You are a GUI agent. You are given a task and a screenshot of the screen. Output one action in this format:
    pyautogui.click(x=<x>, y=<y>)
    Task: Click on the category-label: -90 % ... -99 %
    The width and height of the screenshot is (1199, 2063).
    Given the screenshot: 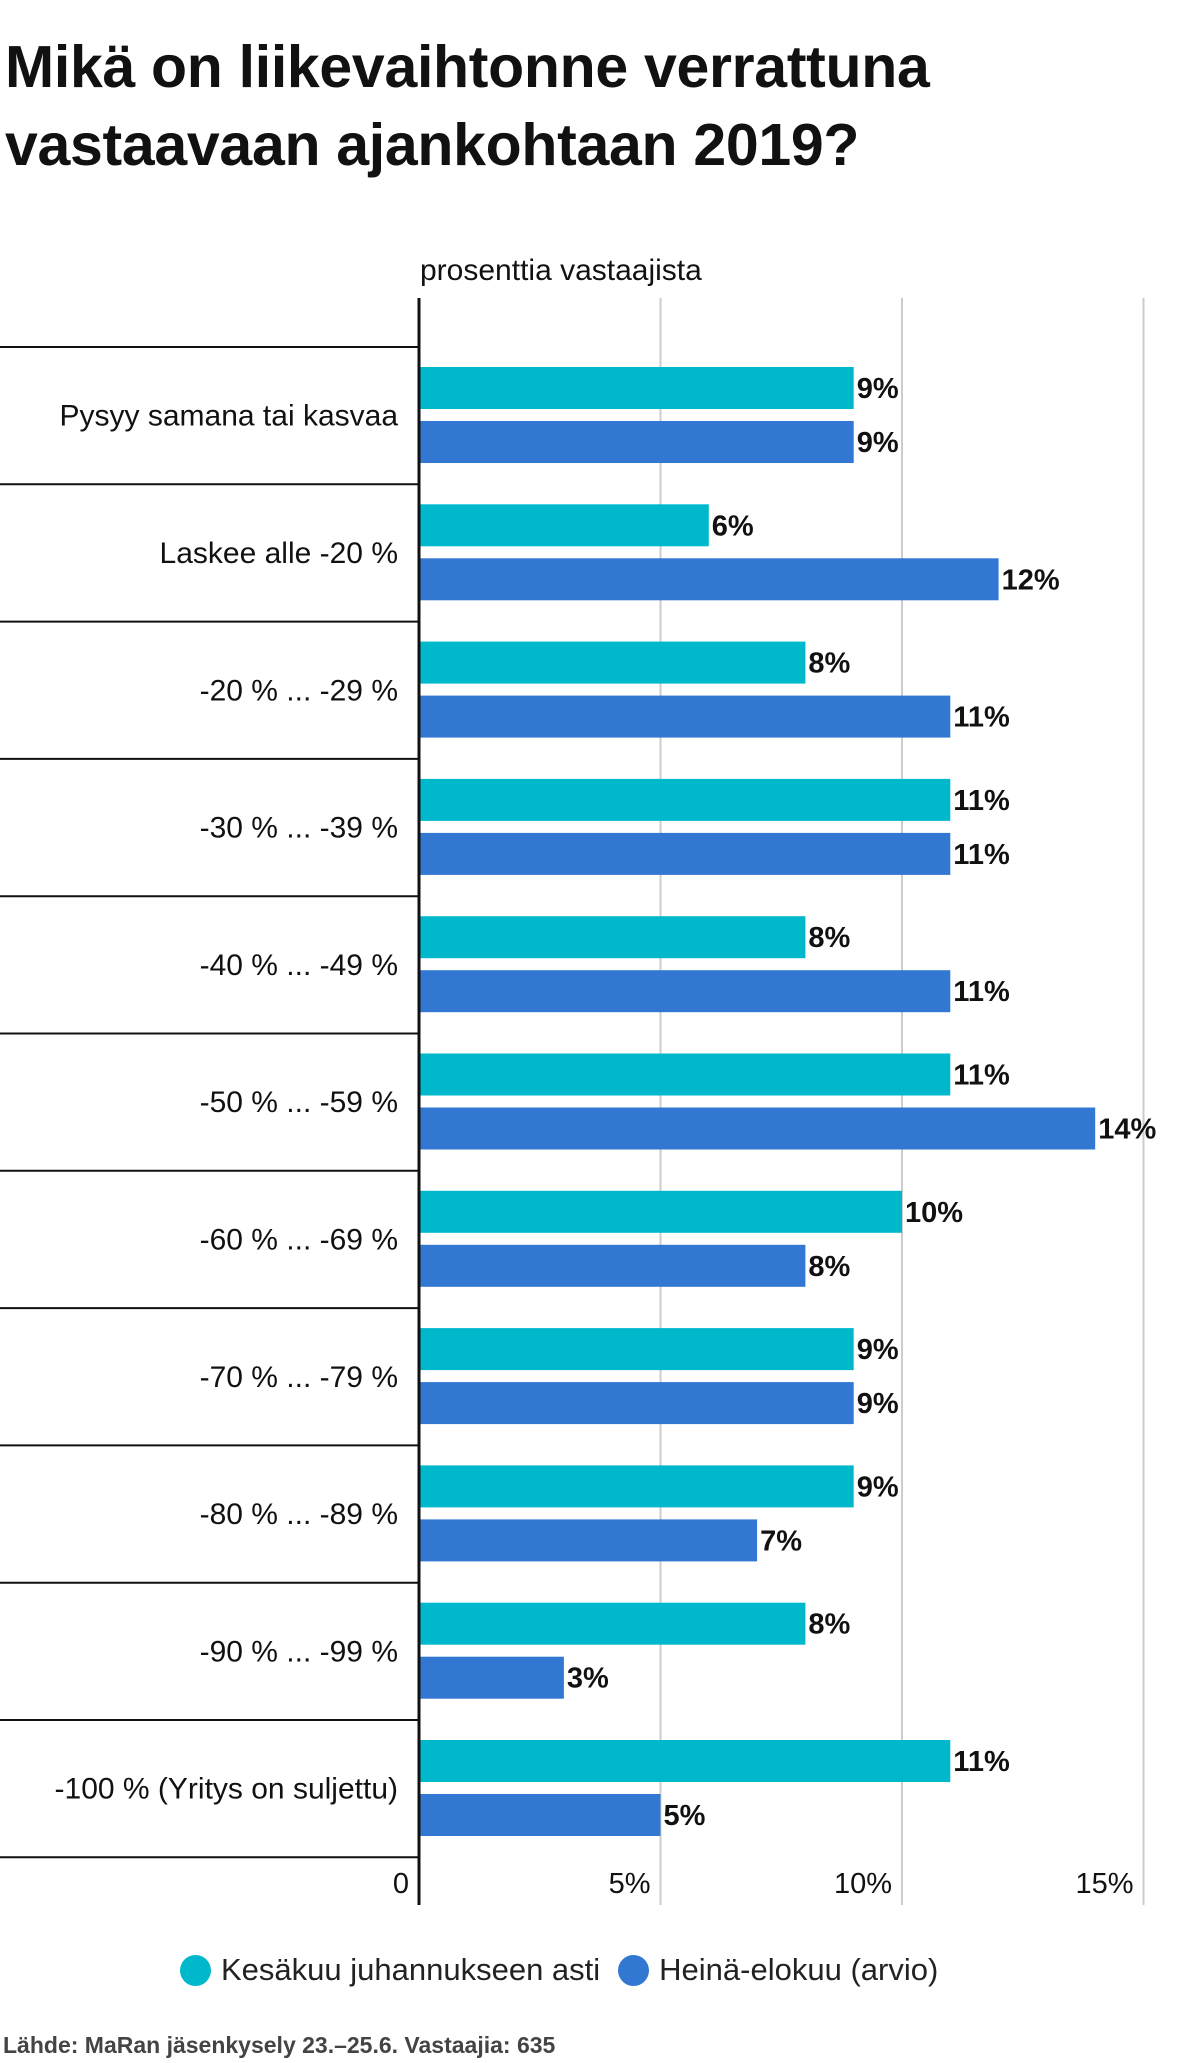 What is the action you would take?
    pyautogui.click(x=299, y=1651)
    